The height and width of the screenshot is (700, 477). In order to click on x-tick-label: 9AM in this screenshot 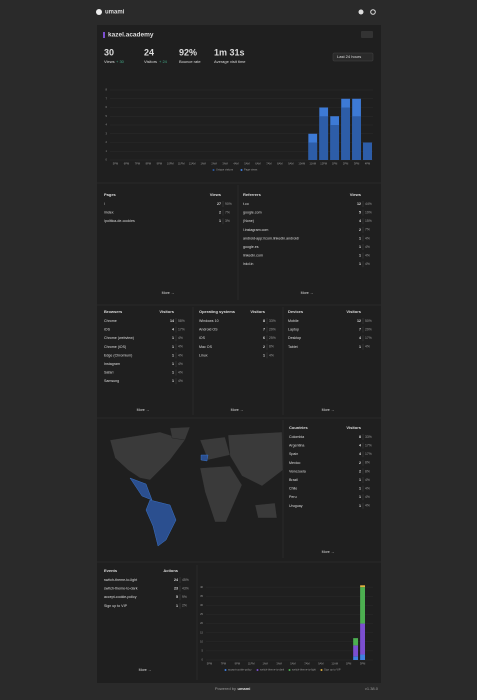, I will do `click(320, 664)`.